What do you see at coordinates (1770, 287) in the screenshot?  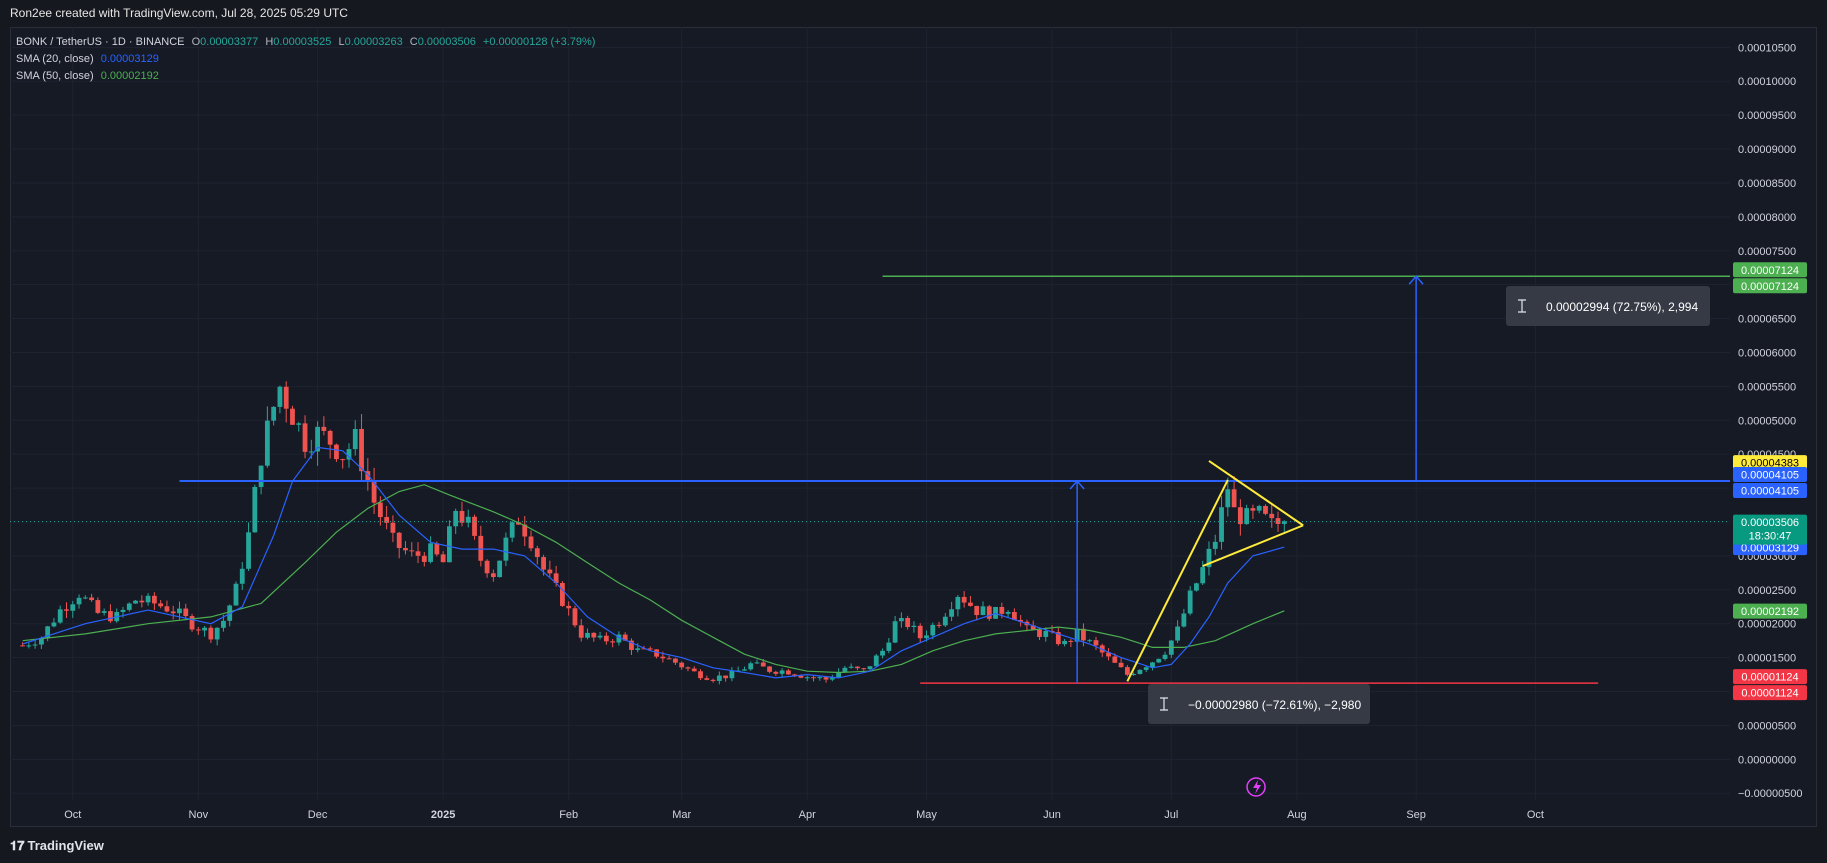 I see `price-label-text: 0.00007124` at bounding box center [1770, 287].